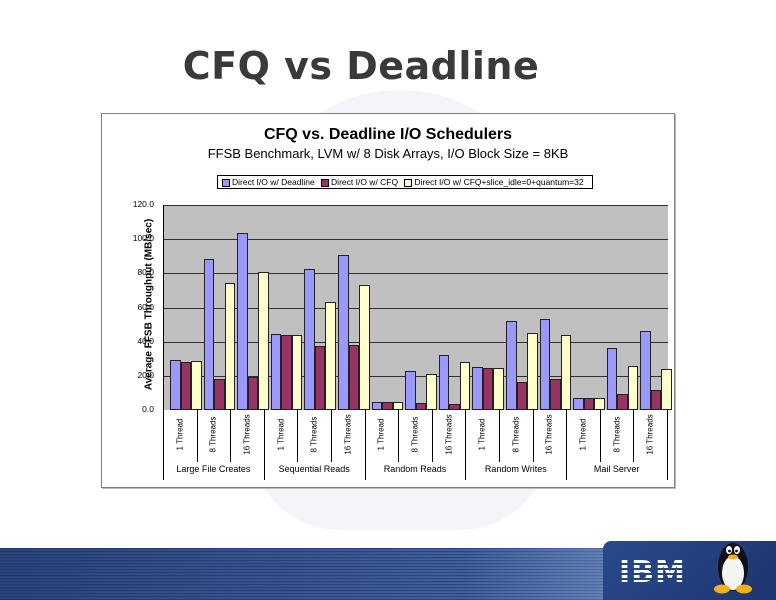  What do you see at coordinates (145, 306) in the screenshot?
I see `y-tick-label: 60.0` at bounding box center [145, 306].